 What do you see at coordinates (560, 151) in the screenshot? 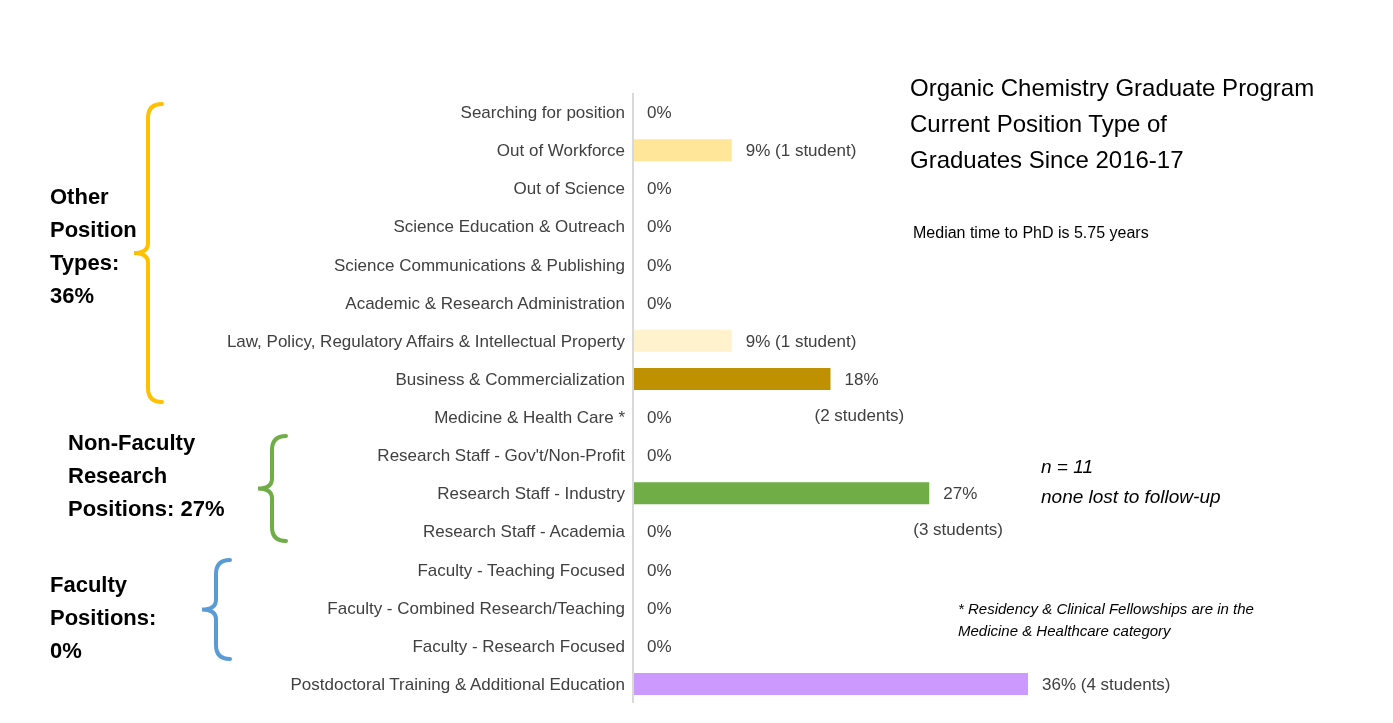
I see `y-tick-label: Out of Workforce` at bounding box center [560, 151].